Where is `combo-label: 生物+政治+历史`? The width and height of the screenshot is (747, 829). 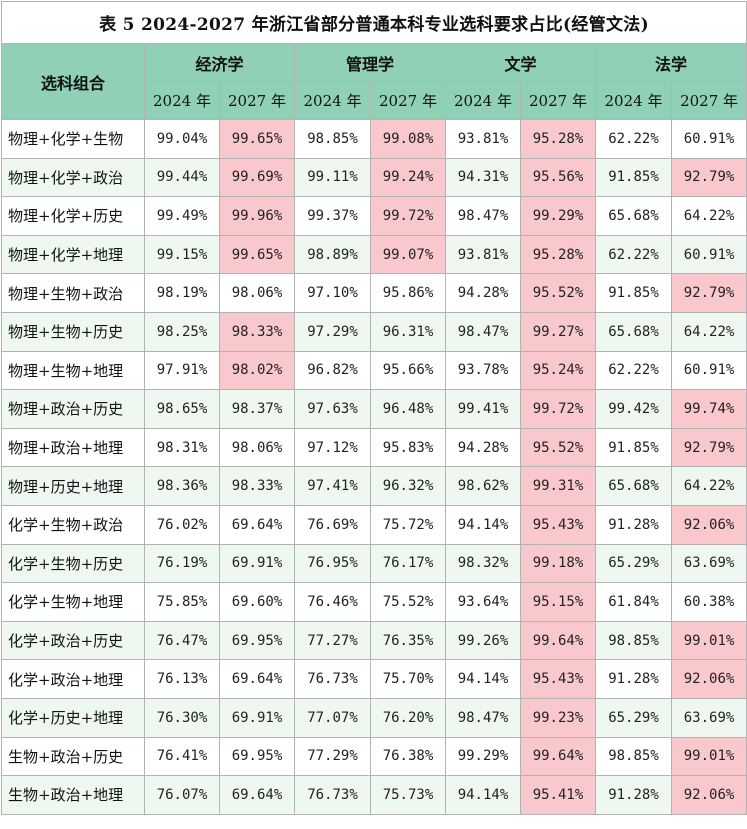 combo-label: 生物+政治+历史 is located at coordinates (73, 756).